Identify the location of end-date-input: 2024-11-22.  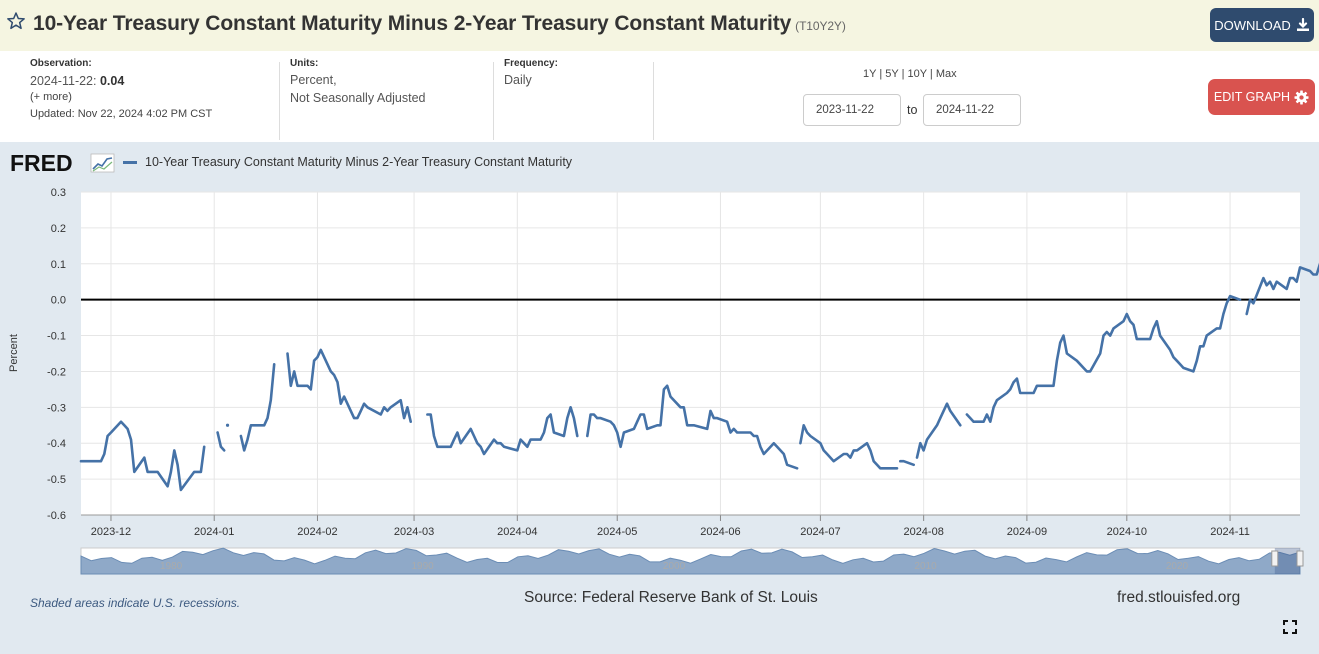
(972, 110).